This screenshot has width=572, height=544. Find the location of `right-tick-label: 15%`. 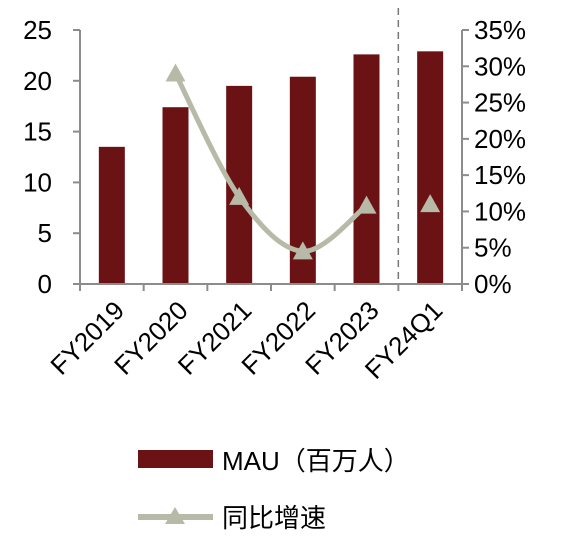

right-tick-label: 15% is located at coordinates (500, 175).